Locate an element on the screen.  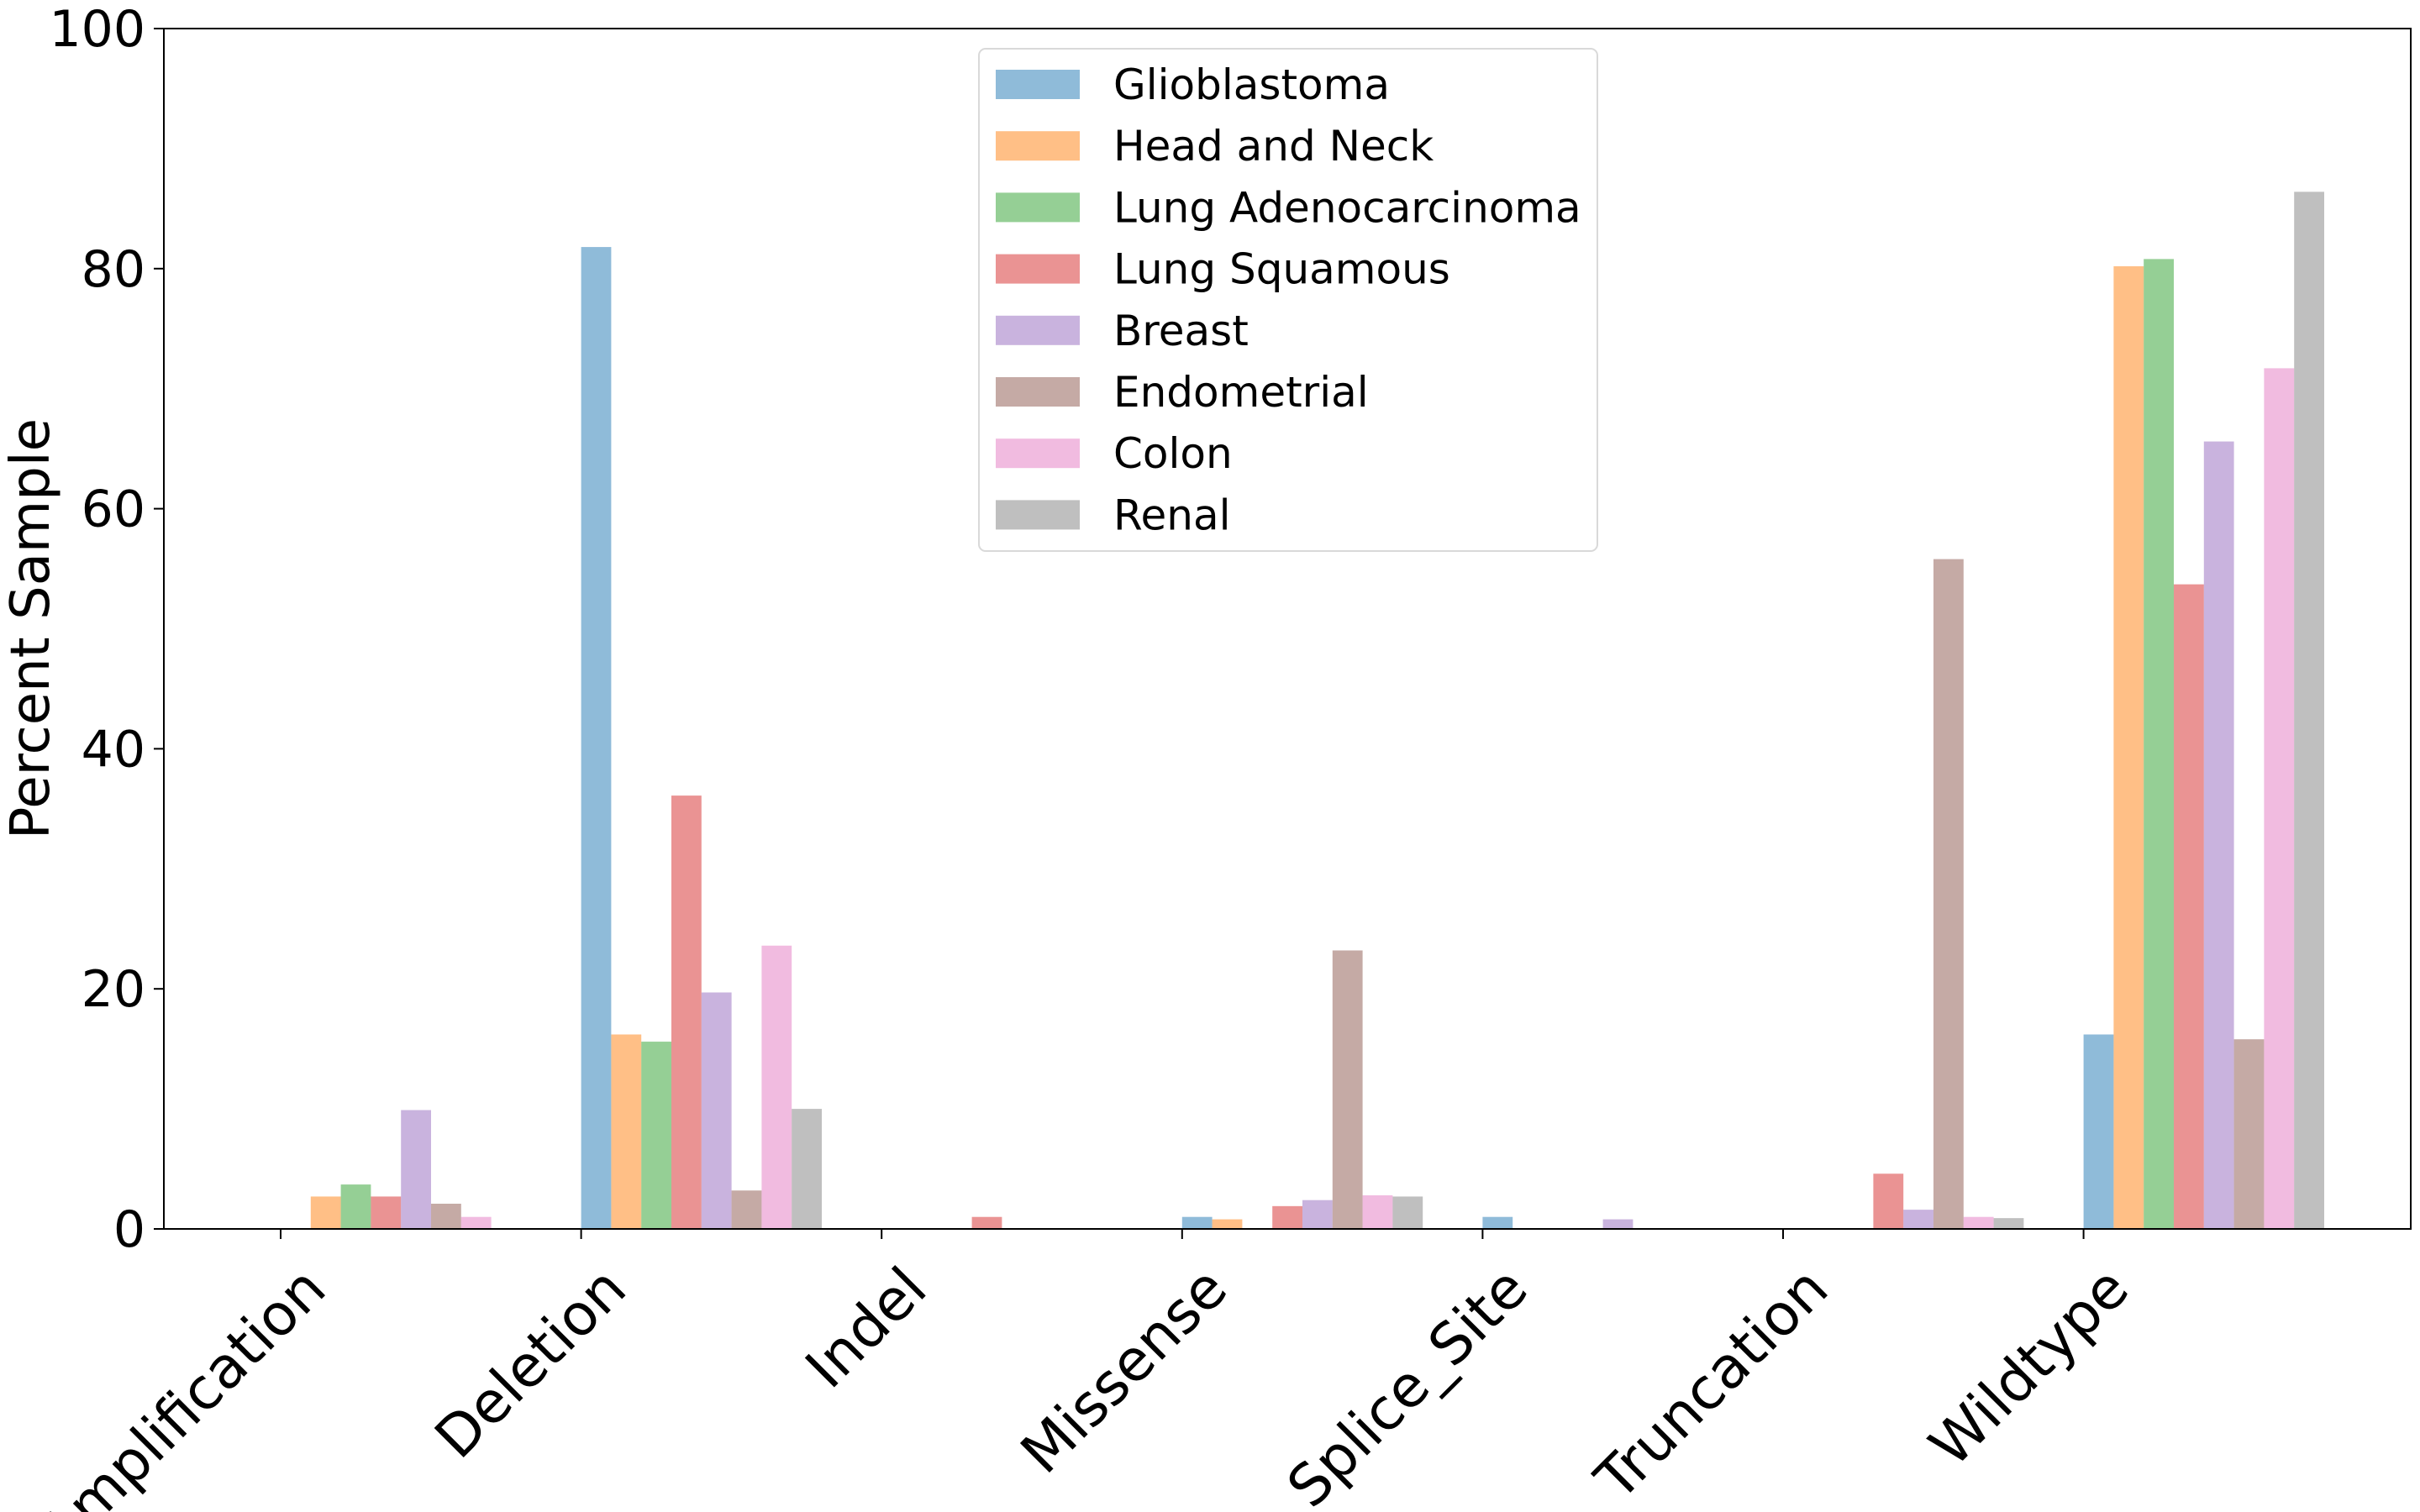
y-tick-label: 60 is located at coordinates (113, 509).